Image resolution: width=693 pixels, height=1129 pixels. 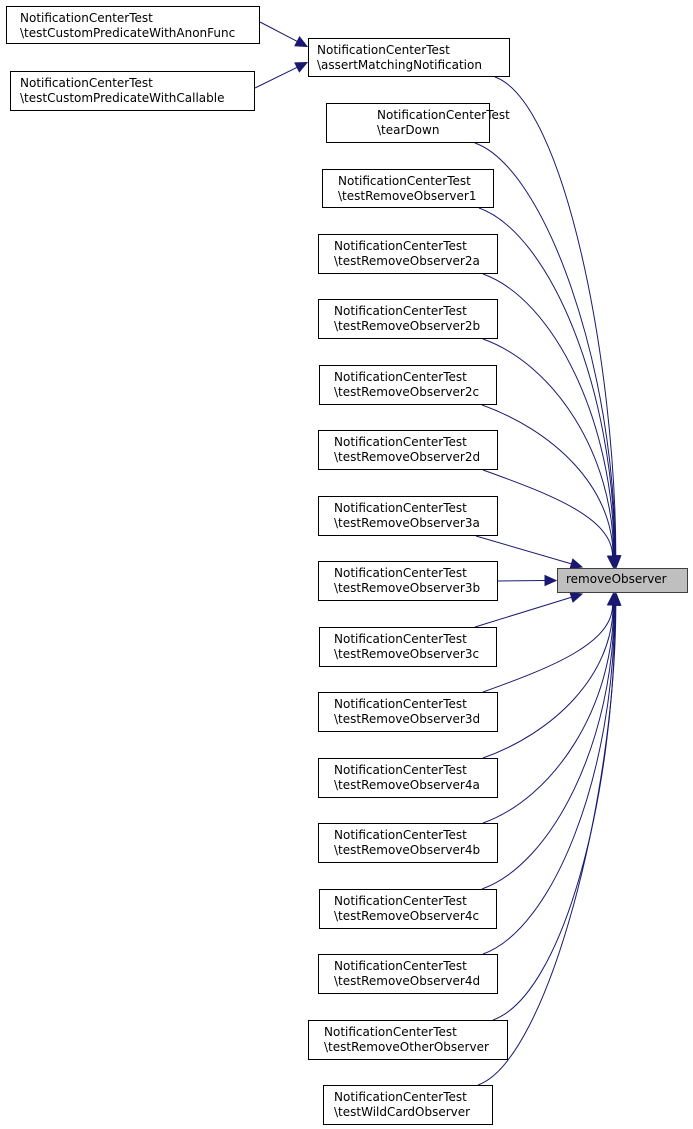 I want to click on edge-r3a-to-target, so click(x=523, y=550).